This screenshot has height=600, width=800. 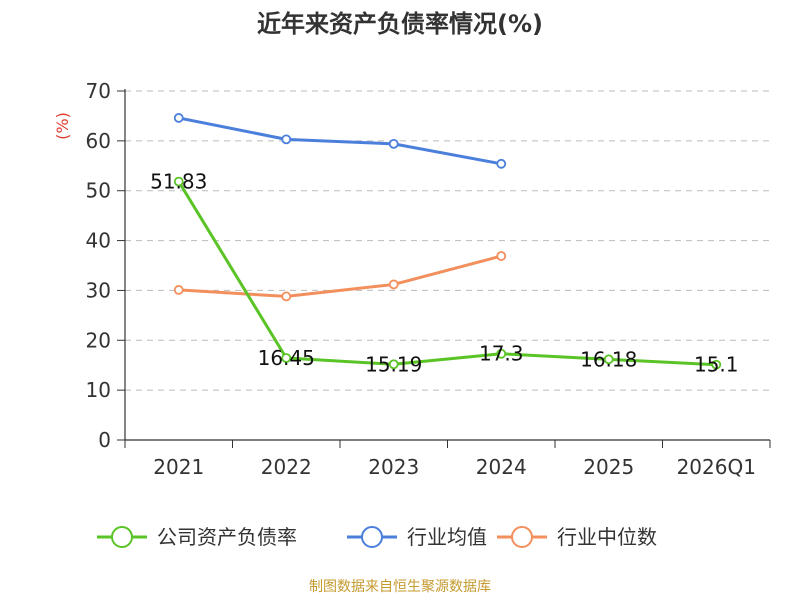 I want to click on data-label: 16.18, so click(x=608, y=359).